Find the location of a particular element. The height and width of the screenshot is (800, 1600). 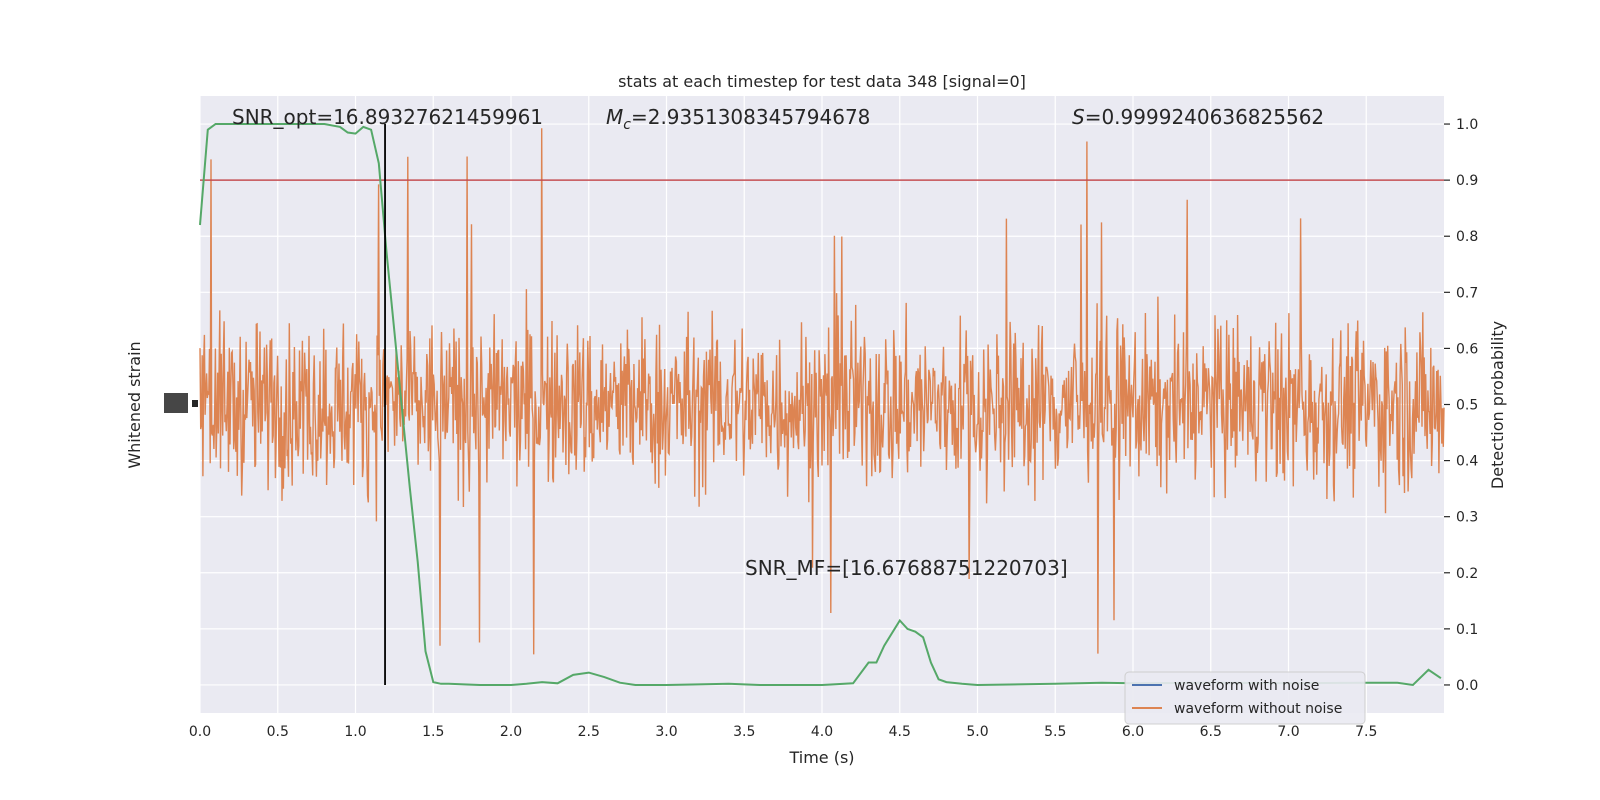

x-tick-label-9: 4.5 is located at coordinates (900, 732).